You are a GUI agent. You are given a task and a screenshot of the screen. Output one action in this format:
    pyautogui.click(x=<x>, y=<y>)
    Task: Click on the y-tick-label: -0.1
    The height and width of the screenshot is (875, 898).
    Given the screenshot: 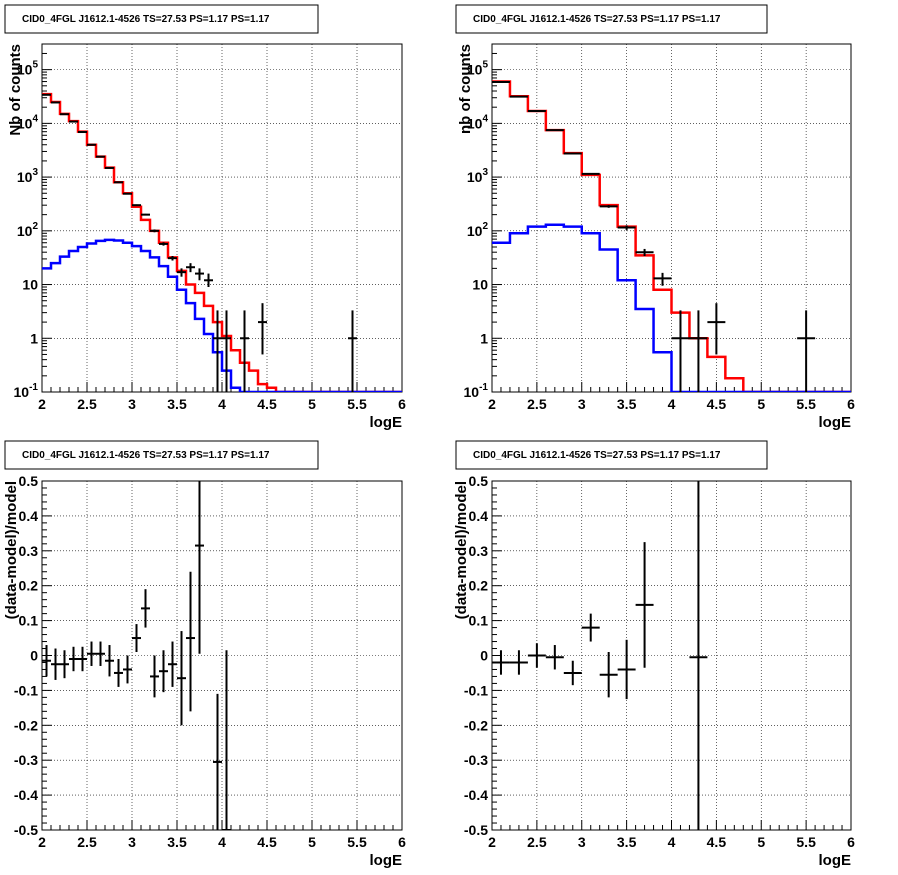 What is the action you would take?
    pyautogui.click(x=26, y=690)
    